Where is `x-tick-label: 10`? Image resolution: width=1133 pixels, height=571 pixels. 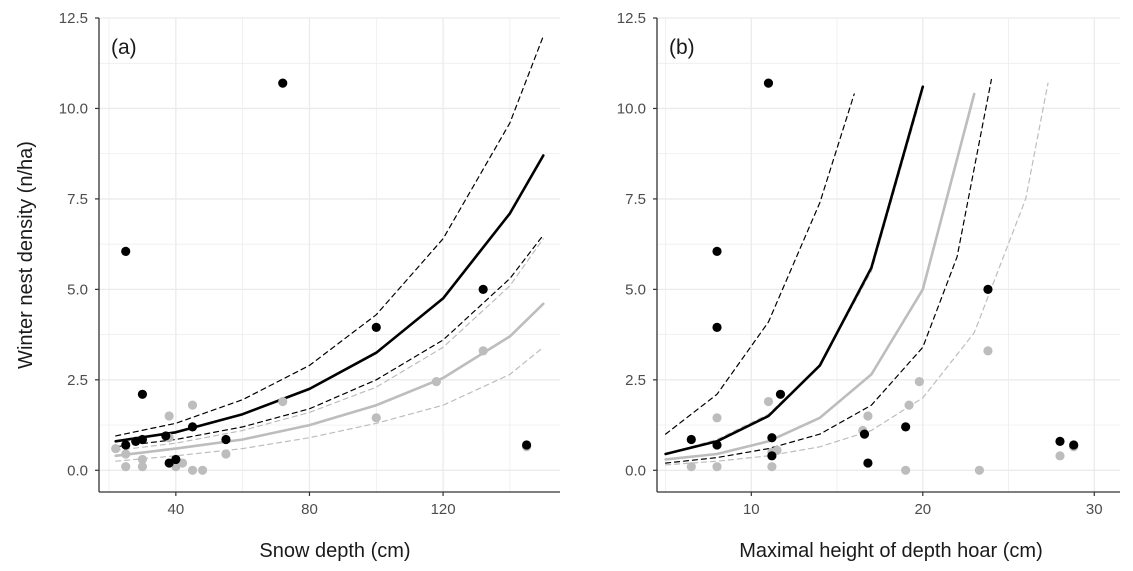
x-tick-label: 10 is located at coordinates (751, 509).